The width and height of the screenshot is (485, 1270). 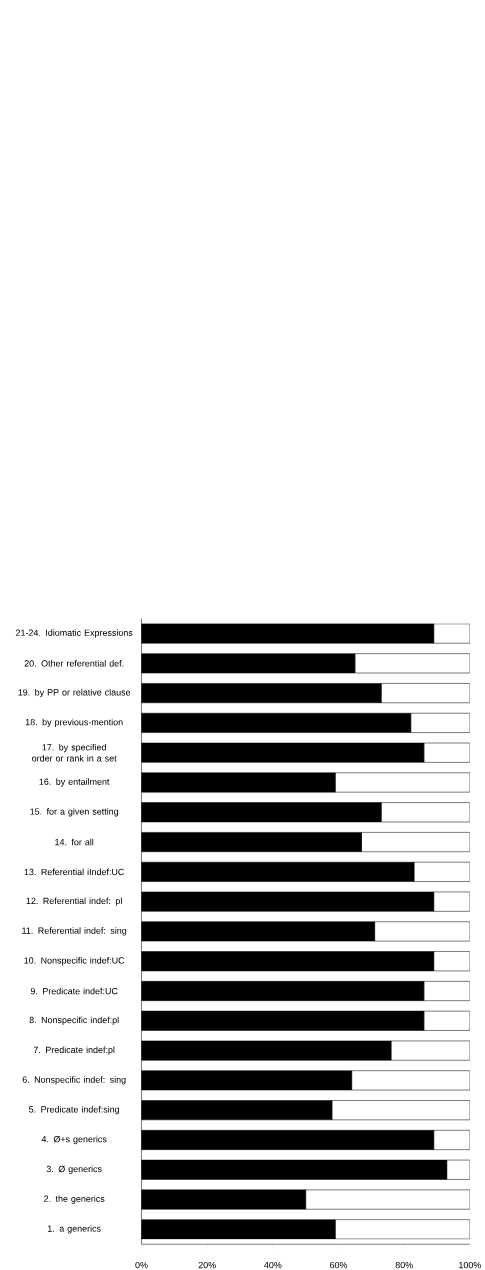 I want to click on y-tick-label: 3. Ø generics, so click(x=74, y=1169).